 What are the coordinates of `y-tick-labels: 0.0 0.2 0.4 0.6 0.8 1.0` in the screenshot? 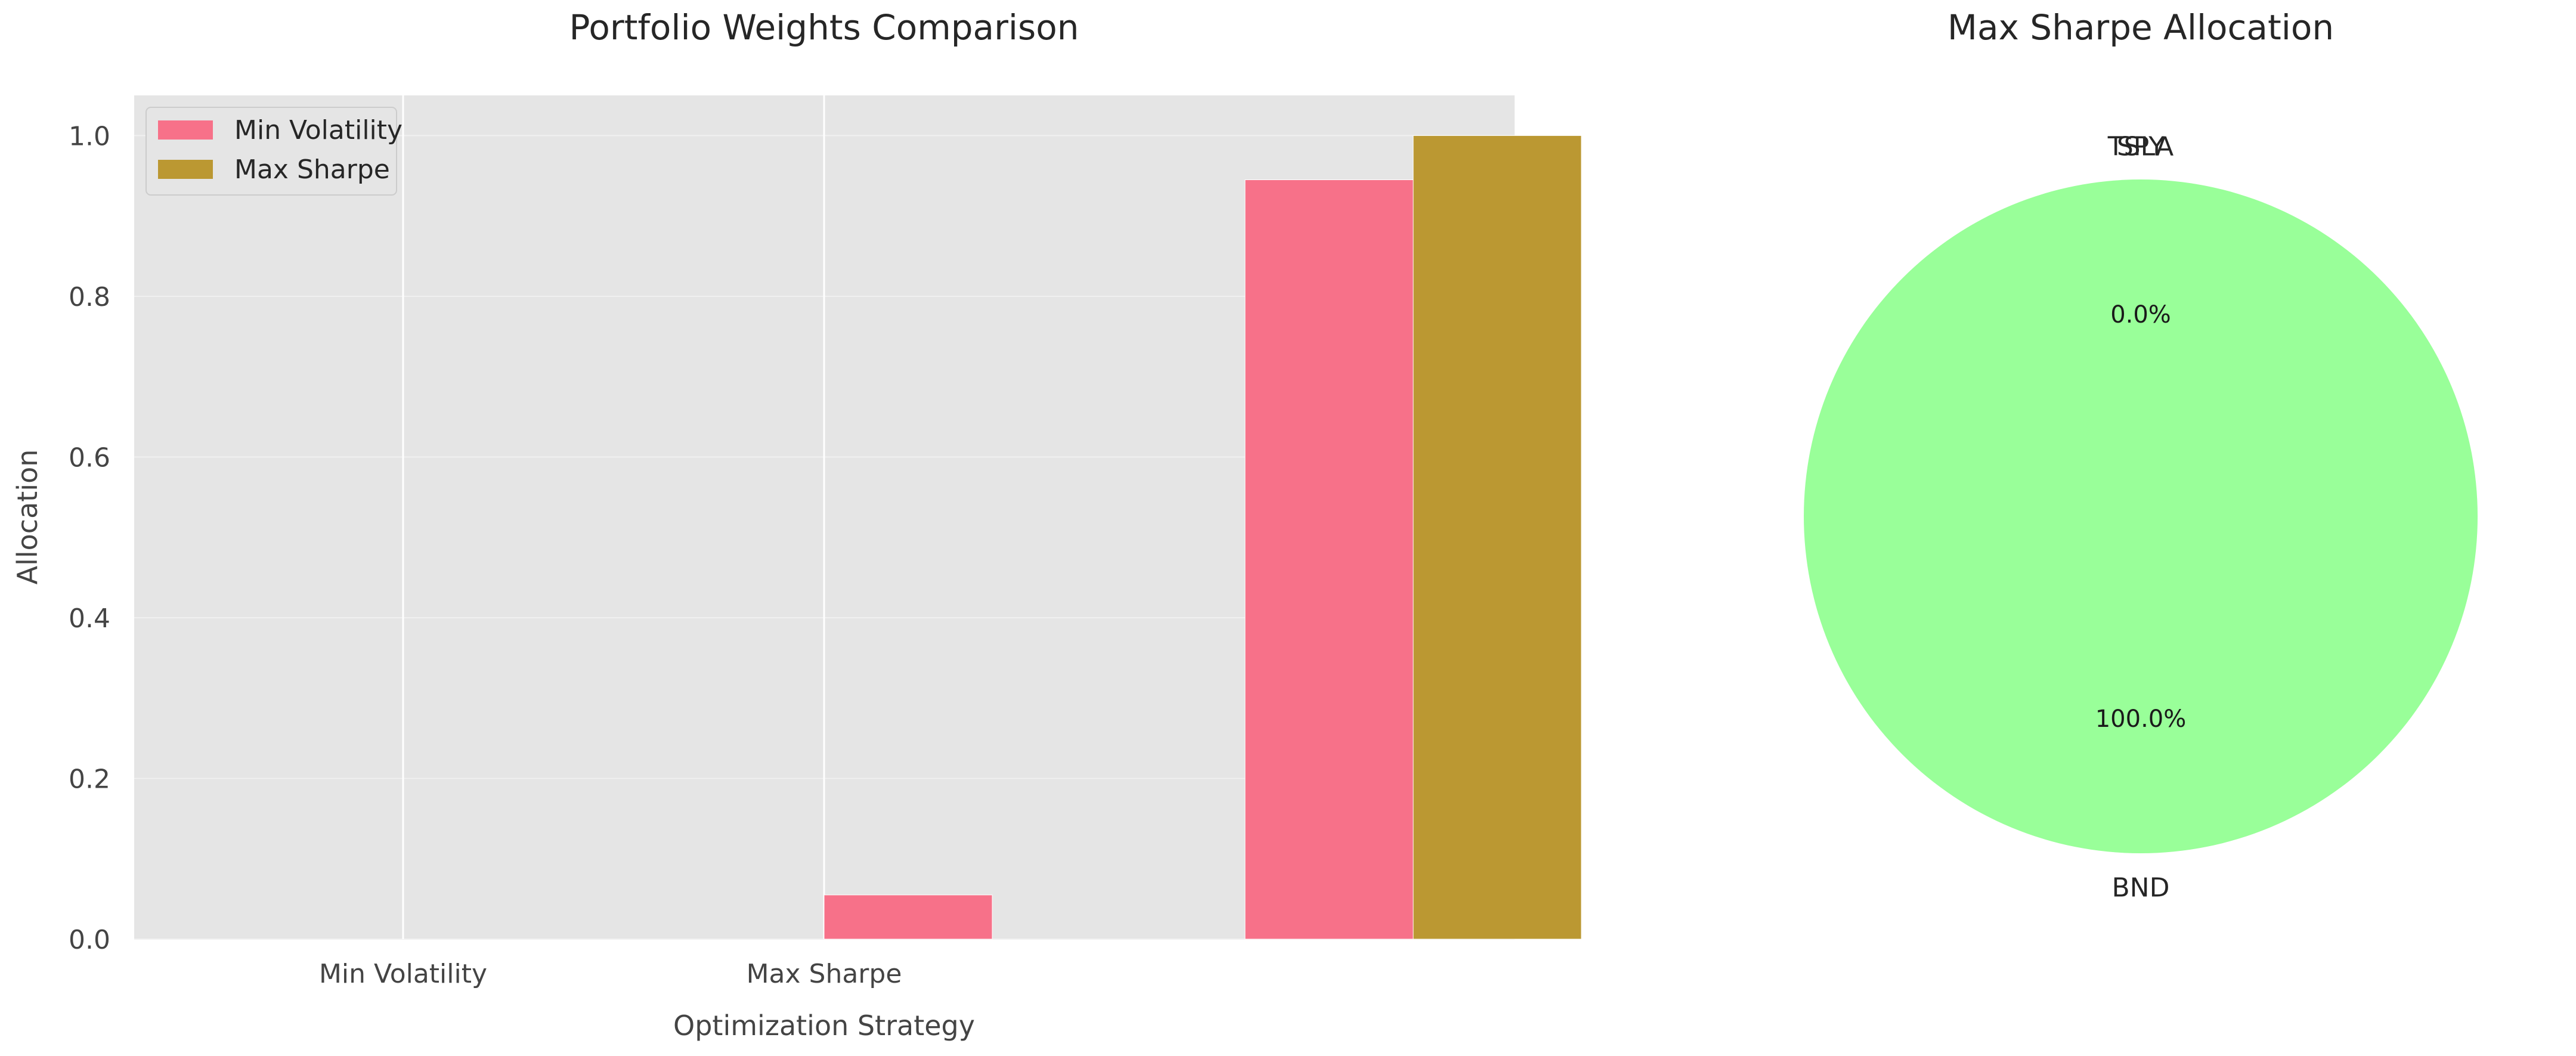 It's located at (90, 538).